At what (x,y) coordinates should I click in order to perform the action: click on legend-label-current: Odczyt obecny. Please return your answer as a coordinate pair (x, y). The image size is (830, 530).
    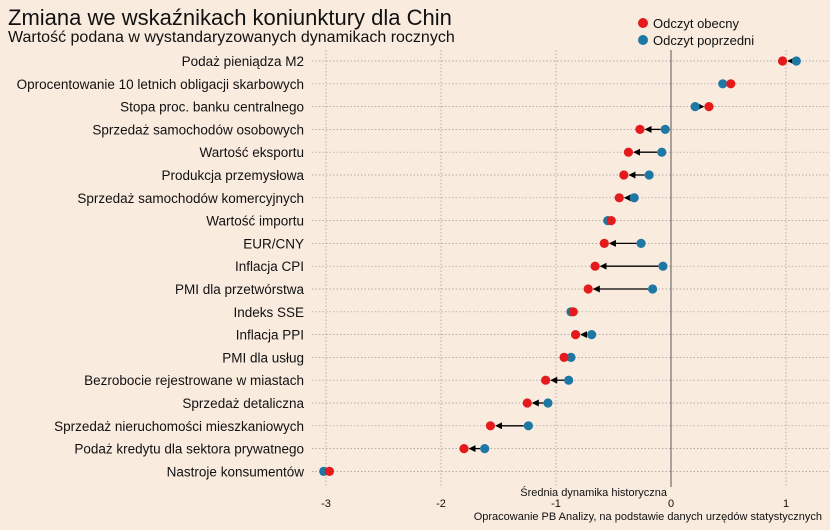
    Looking at the image, I should click on (696, 23).